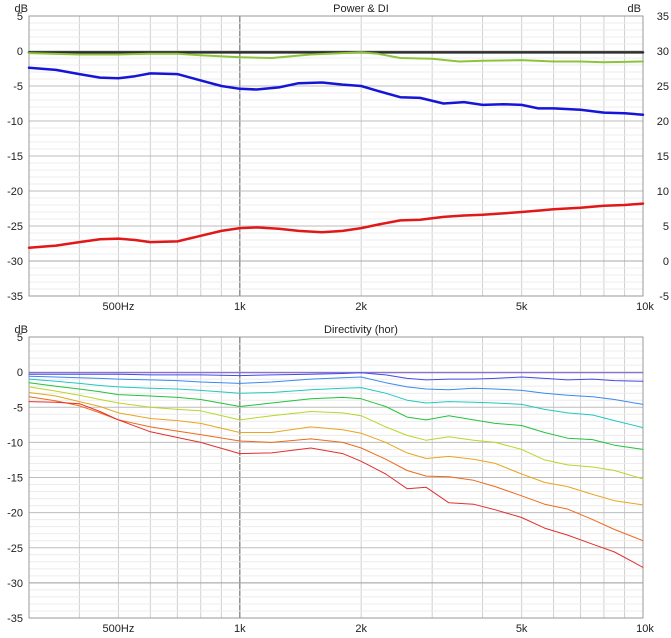 Image resolution: width=671 pixels, height=638 pixels. What do you see at coordinates (634, 9) in the screenshot?
I see `y-axis-unit-right: dB` at bounding box center [634, 9].